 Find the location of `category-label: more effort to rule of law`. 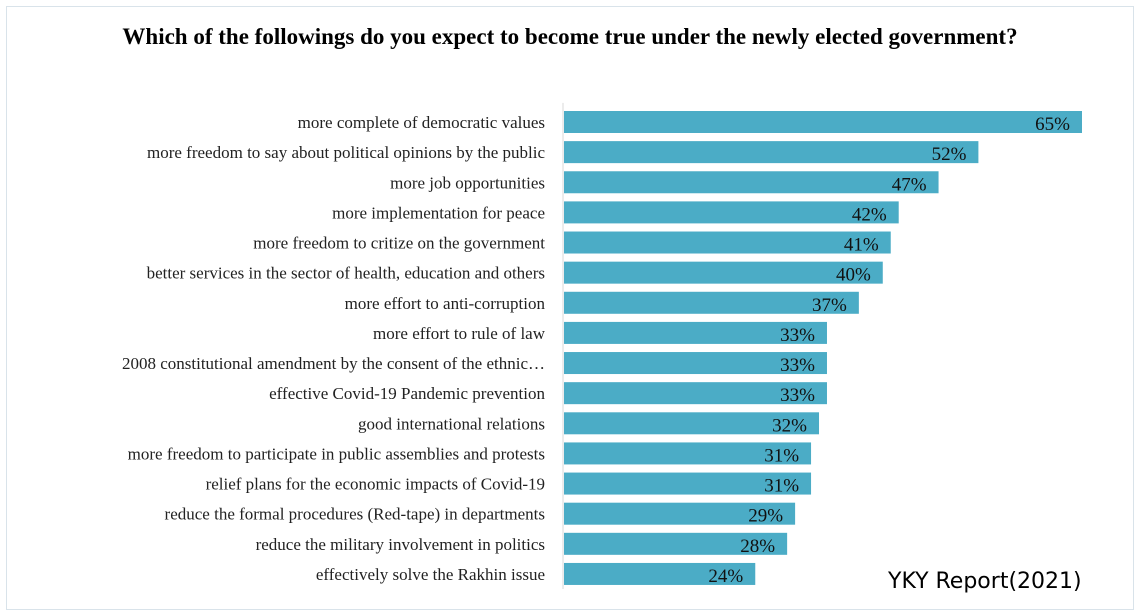

category-label: more effort to rule of law is located at coordinates (459, 333).